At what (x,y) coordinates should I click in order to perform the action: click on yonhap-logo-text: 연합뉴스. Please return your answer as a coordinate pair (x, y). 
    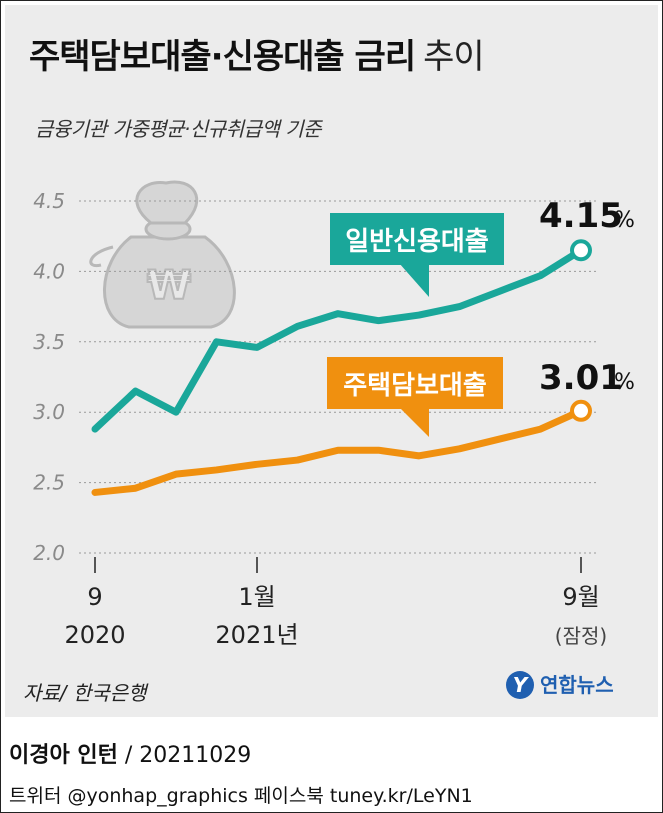
    Looking at the image, I should click on (577, 685).